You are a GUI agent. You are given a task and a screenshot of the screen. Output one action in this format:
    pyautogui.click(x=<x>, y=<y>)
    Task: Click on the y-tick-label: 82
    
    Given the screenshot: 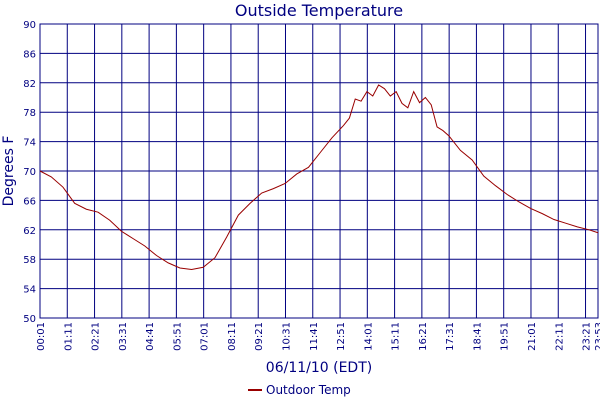 What is the action you would take?
    pyautogui.click(x=29, y=84)
    